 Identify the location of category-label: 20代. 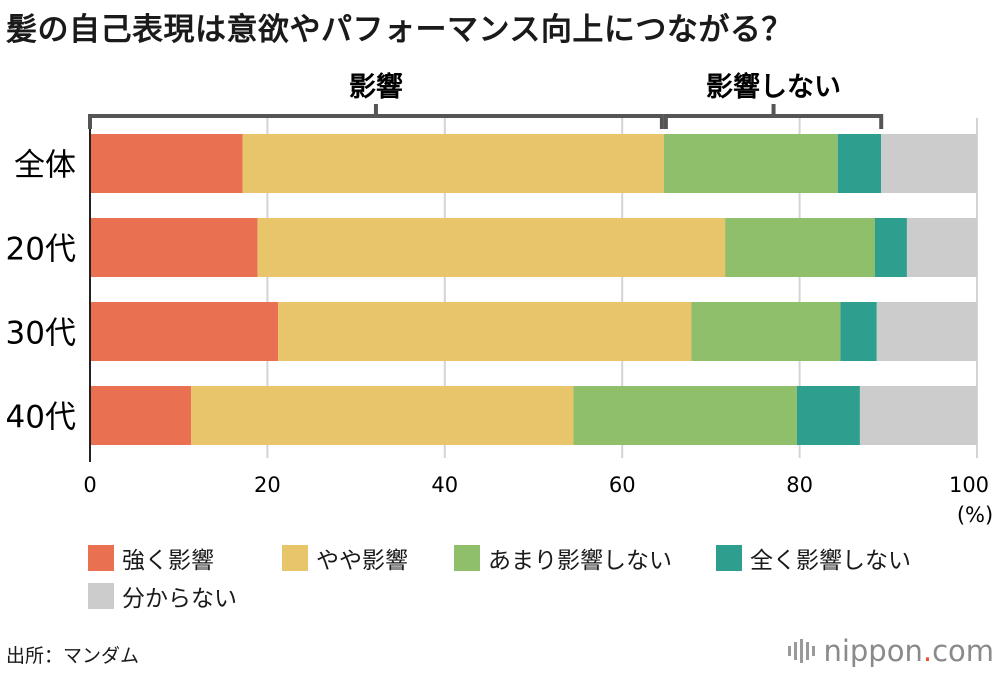
(41, 250).